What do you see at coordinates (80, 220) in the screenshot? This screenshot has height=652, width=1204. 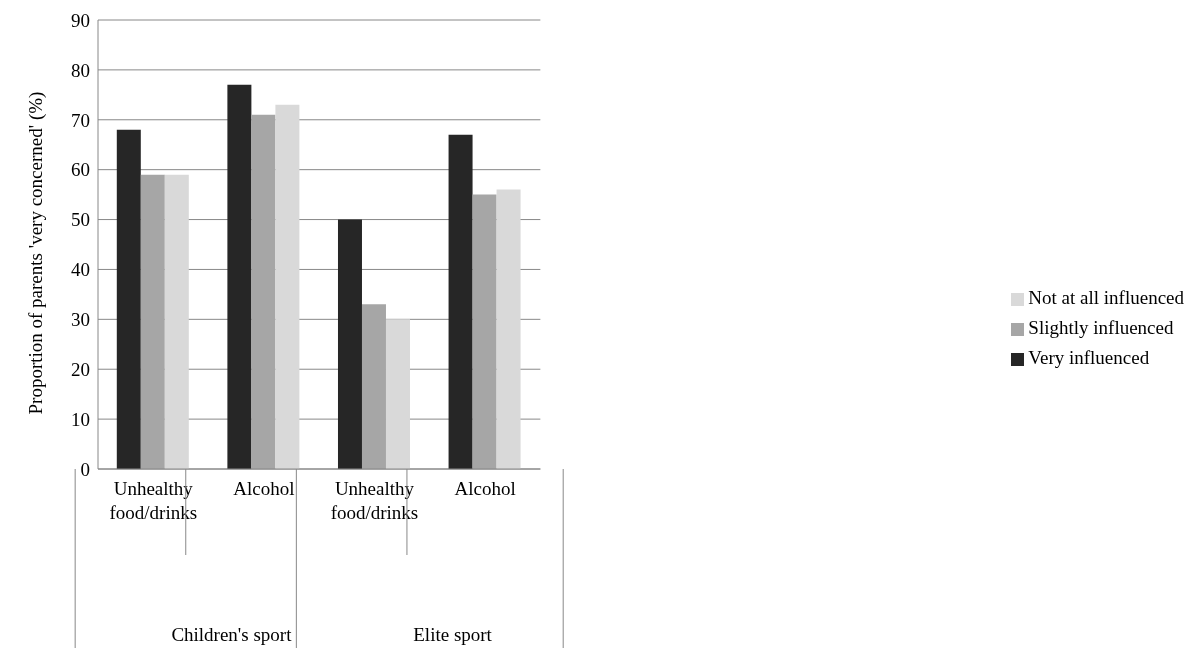 I see `y-tick-label: 50` at bounding box center [80, 220].